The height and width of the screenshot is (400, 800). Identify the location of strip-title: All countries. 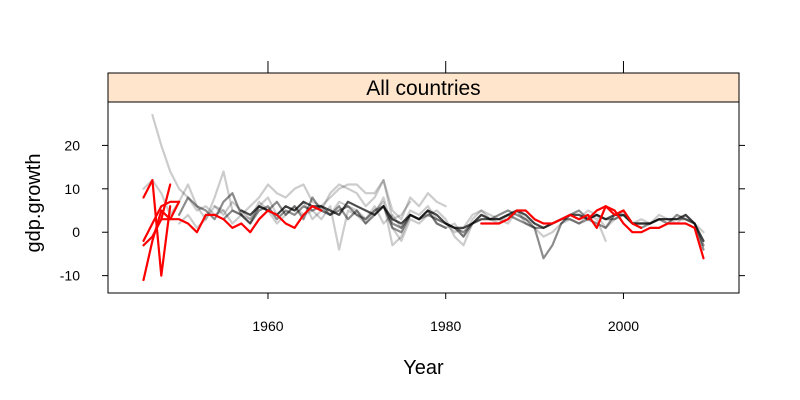
(423, 88).